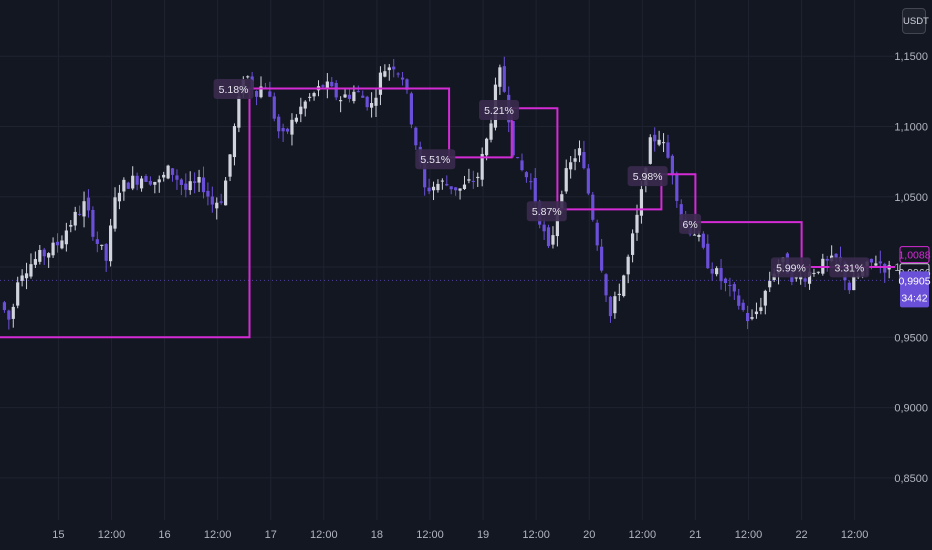 This screenshot has width=932, height=550. Describe the element at coordinates (911, 57) in the screenshot. I see `y-tick-label: 1,1500` at that location.